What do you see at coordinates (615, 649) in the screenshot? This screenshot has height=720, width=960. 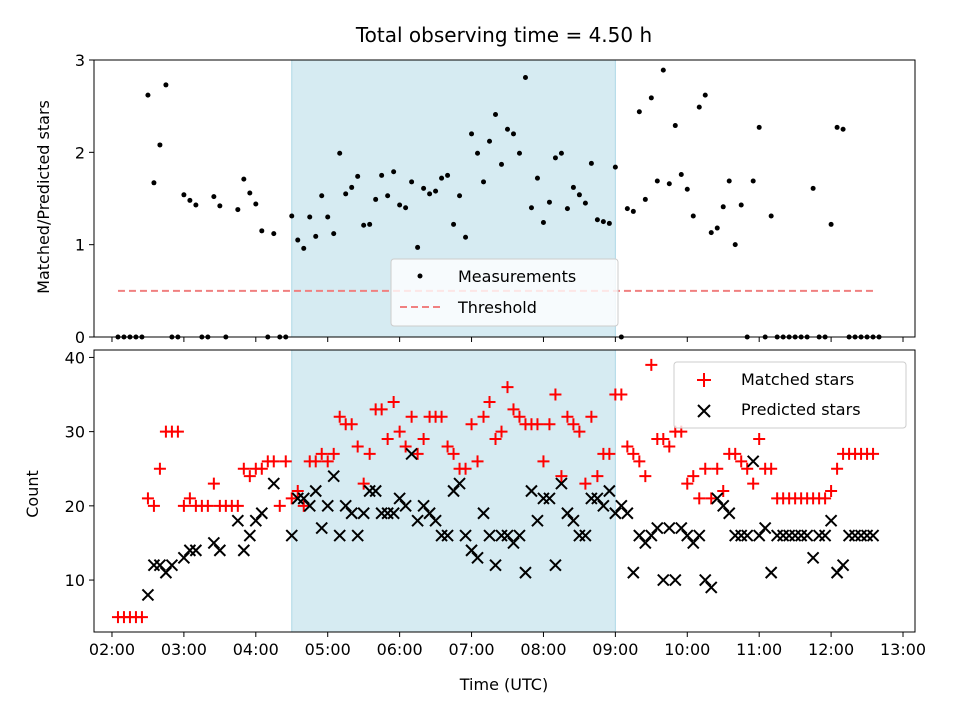 I see `x-tick-label: 09:00` at bounding box center [615, 649].